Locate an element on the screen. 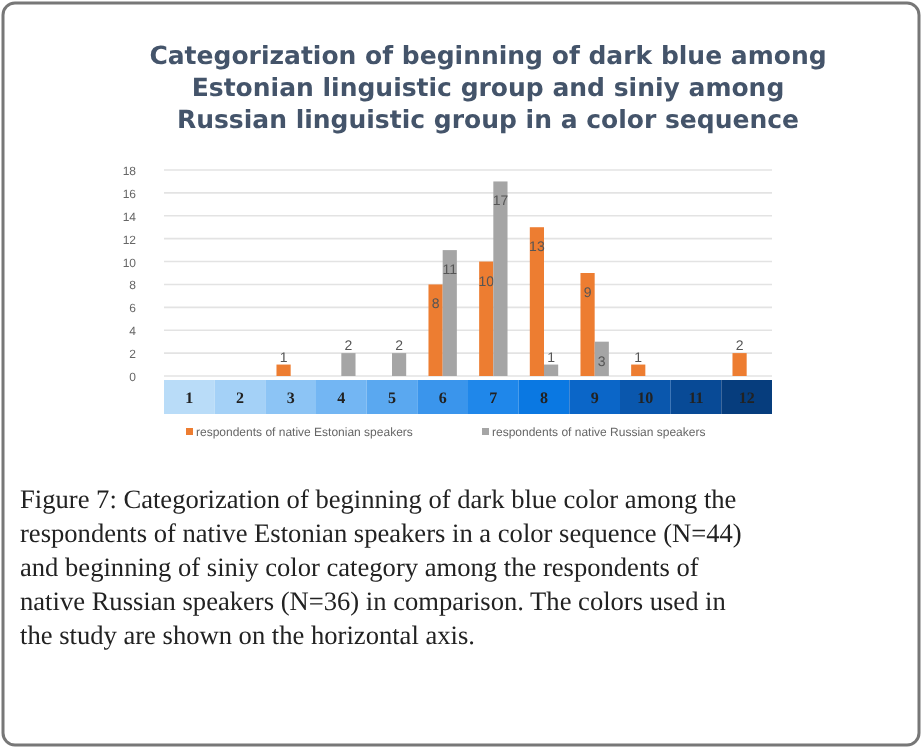  x-tick-label: 9 is located at coordinates (594, 398).